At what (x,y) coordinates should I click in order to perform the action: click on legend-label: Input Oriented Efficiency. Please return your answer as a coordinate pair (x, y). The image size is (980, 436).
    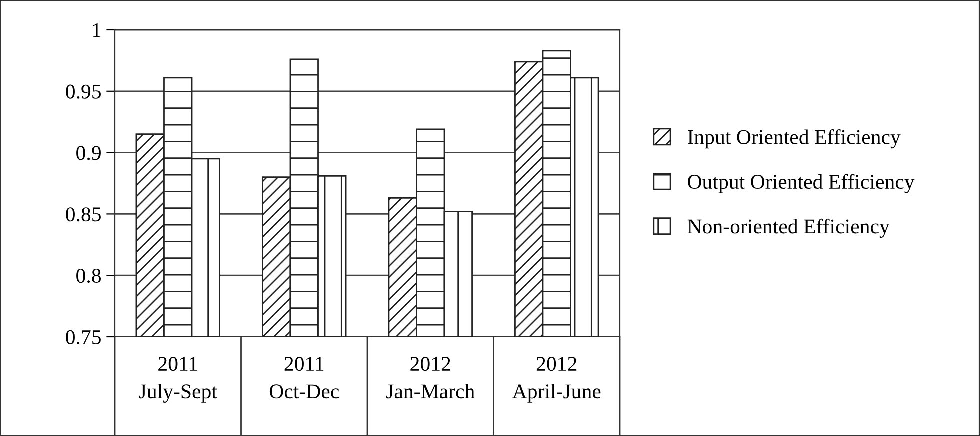
    Looking at the image, I should click on (794, 139).